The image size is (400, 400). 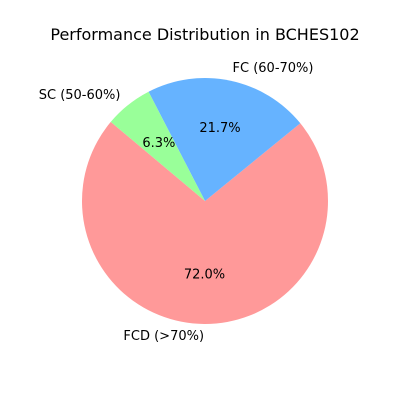 I want to click on chart-title: Performance Distribution in BCHES102, so click(x=204, y=34).